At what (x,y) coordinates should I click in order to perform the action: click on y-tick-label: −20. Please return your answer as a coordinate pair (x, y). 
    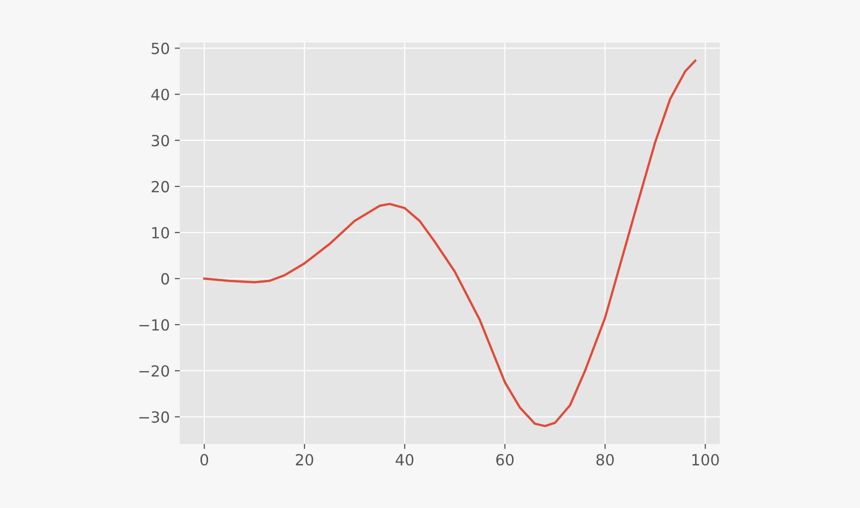
    Looking at the image, I should click on (154, 371).